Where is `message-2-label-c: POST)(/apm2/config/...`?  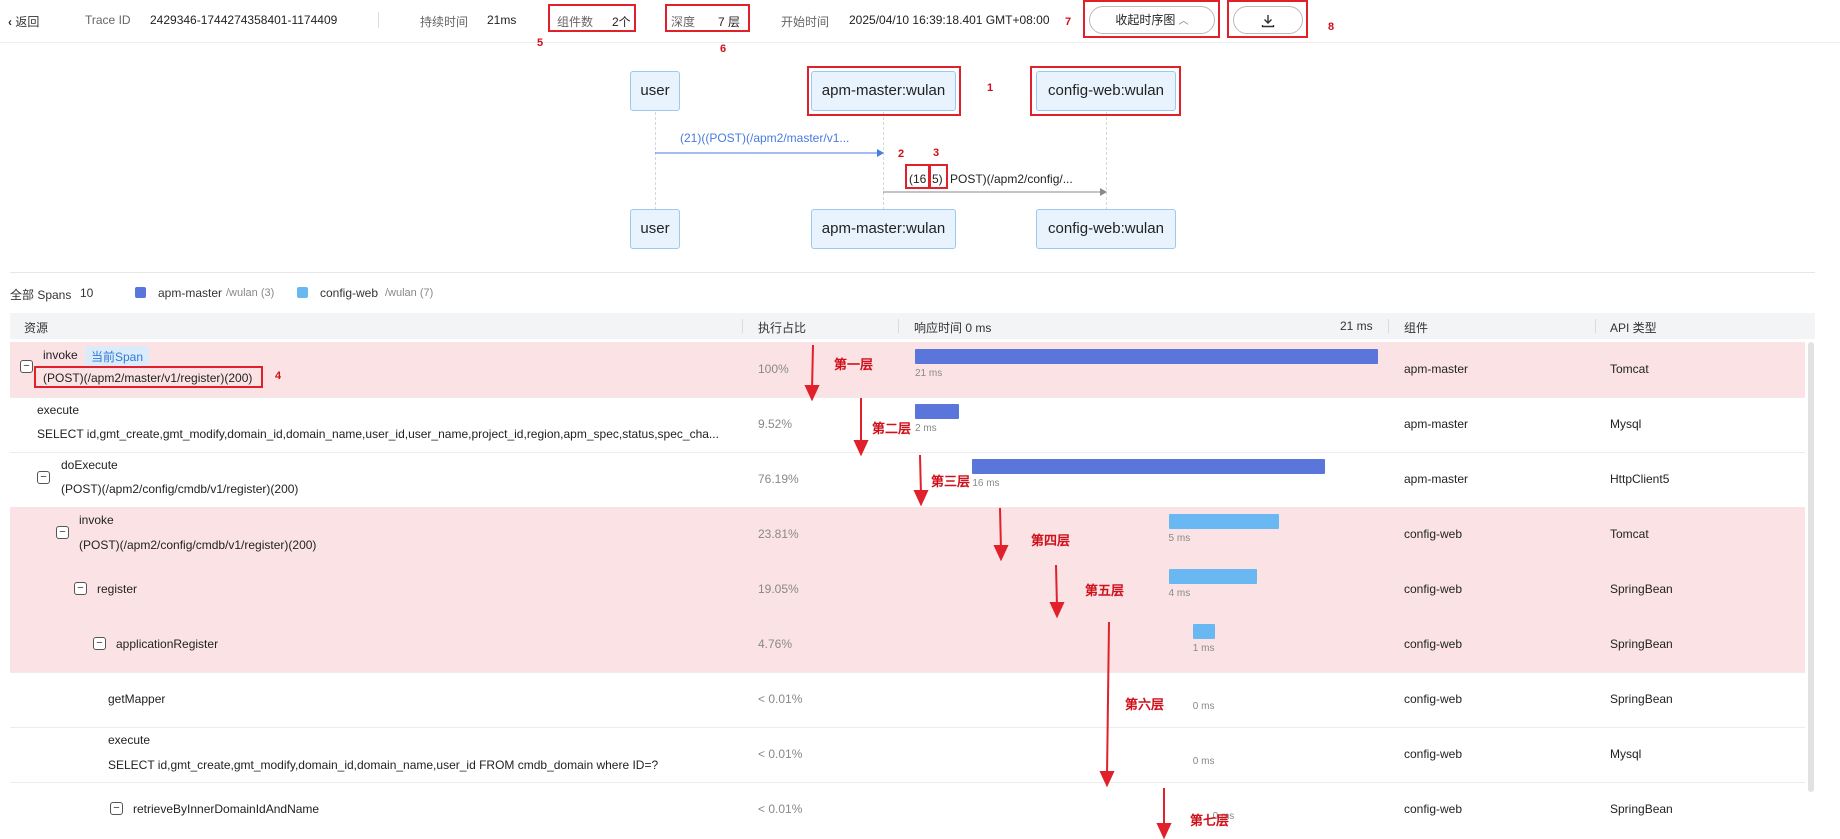 message-2-label-c: POST)(/apm2/config/... is located at coordinates (1011, 179).